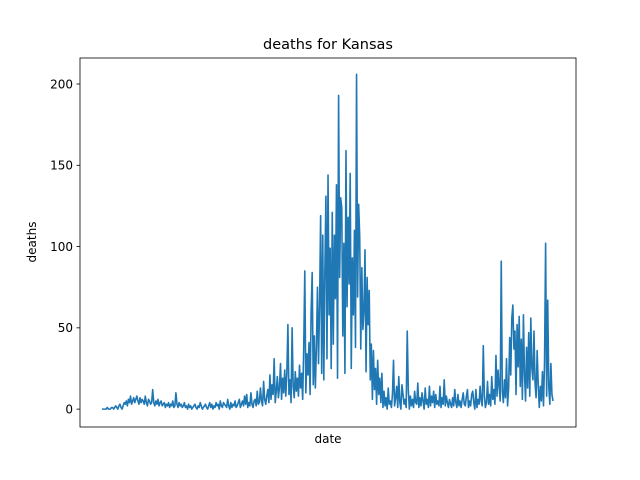 This screenshot has height=480, width=640. What do you see at coordinates (61, 247) in the screenshot?
I see `y-tick-label: 100` at bounding box center [61, 247].